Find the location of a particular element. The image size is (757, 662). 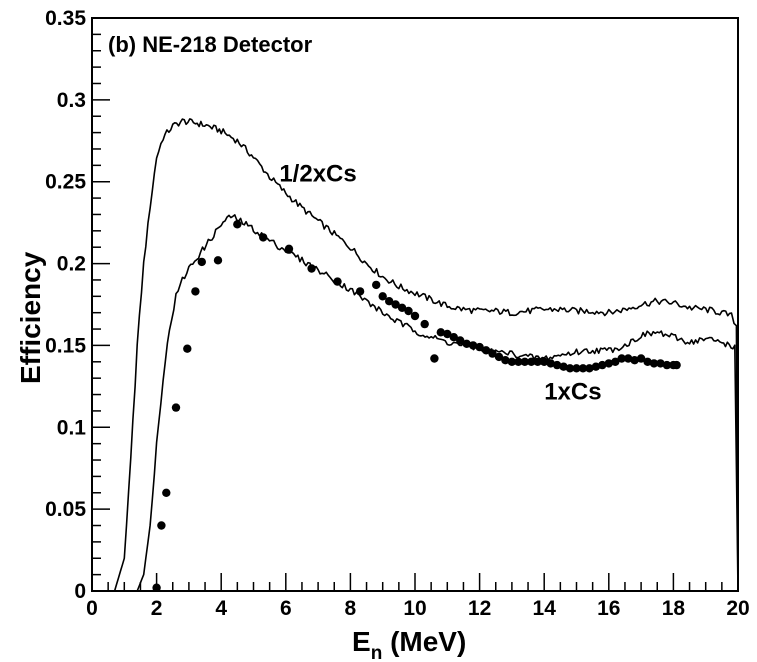

x-tick-label: 8 is located at coordinates (351, 608).